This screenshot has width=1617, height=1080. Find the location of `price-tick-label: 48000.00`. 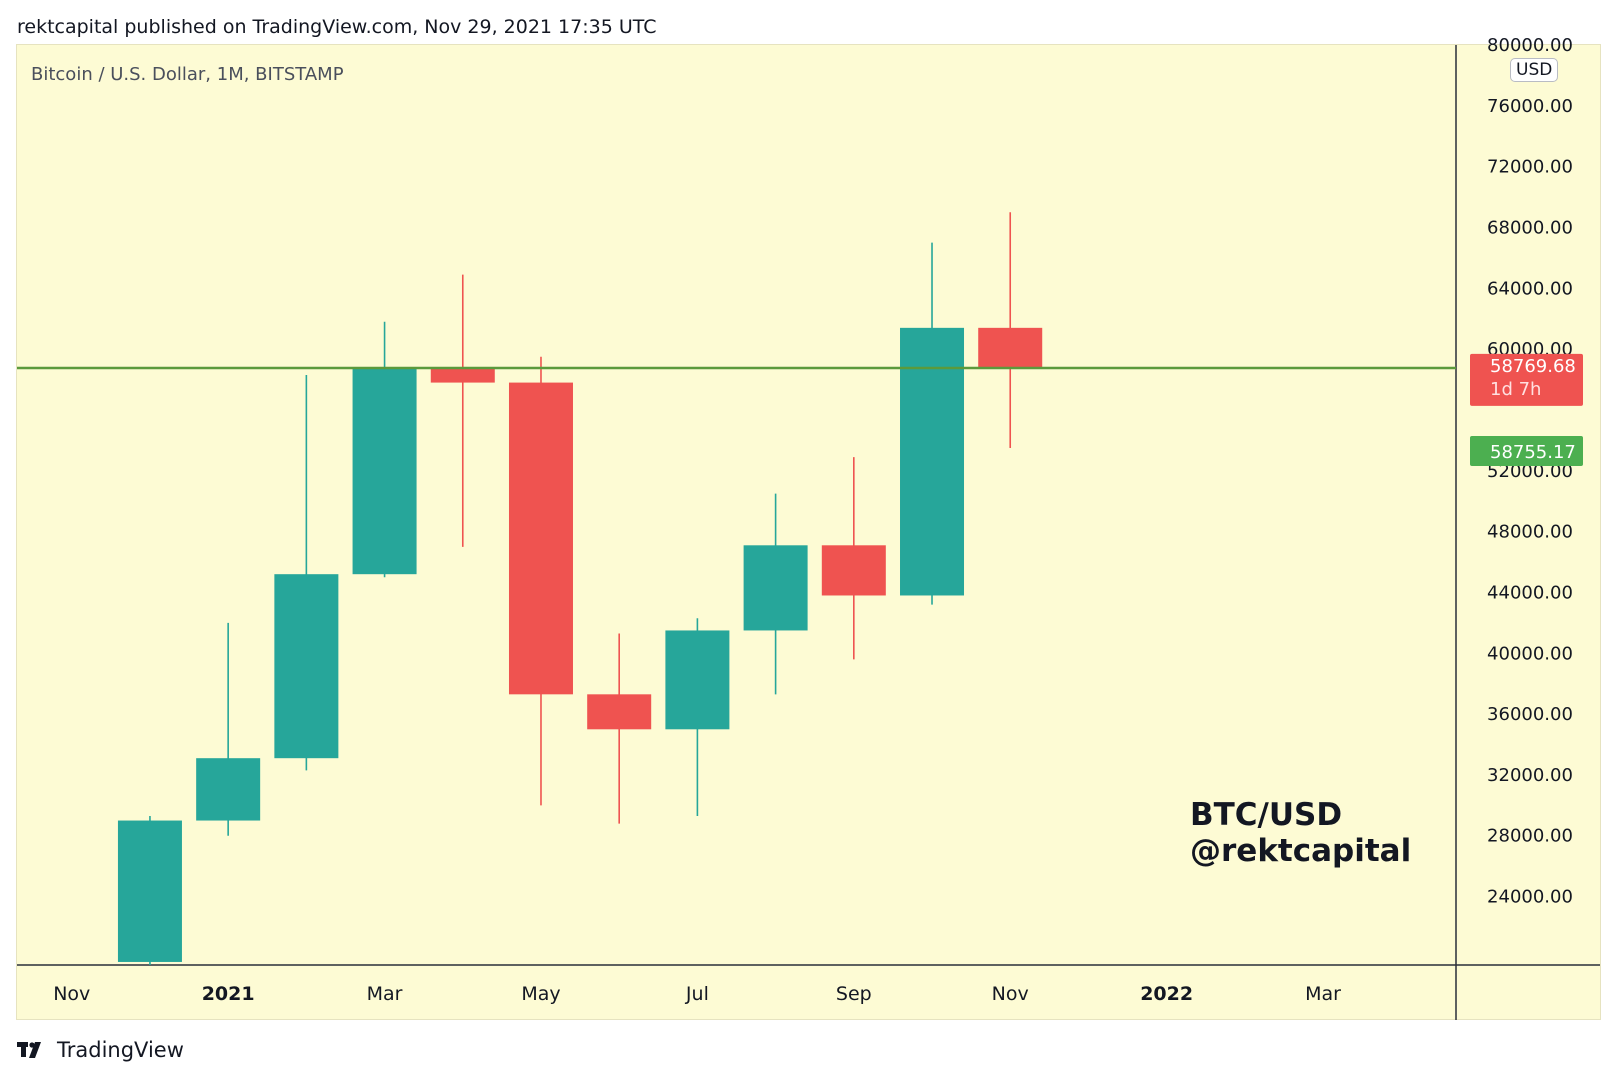

price-tick-label: 48000.00 is located at coordinates (1530, 532).